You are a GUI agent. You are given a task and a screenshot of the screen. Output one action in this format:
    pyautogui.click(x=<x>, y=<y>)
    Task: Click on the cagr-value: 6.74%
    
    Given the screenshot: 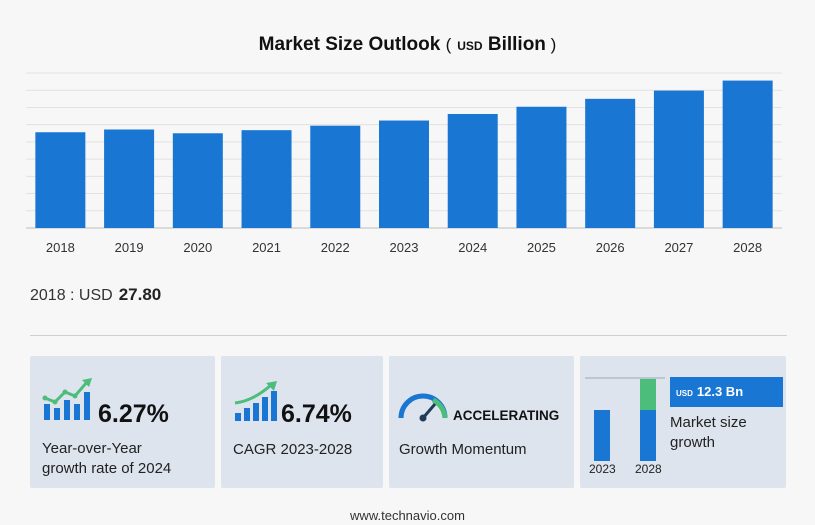 What is the action you would take?
    pyautogui.click(x=316, y=414)
    